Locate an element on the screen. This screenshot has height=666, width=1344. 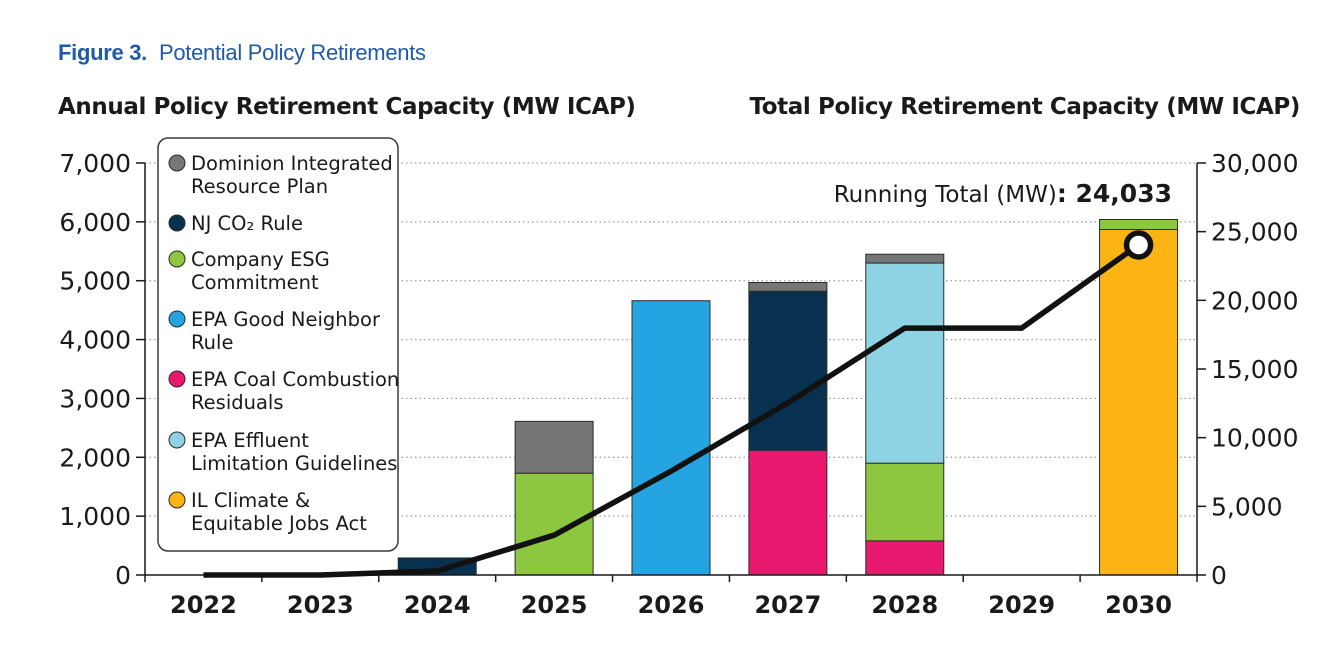
legend-label: IL Climate & Equitable Jobs Act is located at coordinates (279, 512).